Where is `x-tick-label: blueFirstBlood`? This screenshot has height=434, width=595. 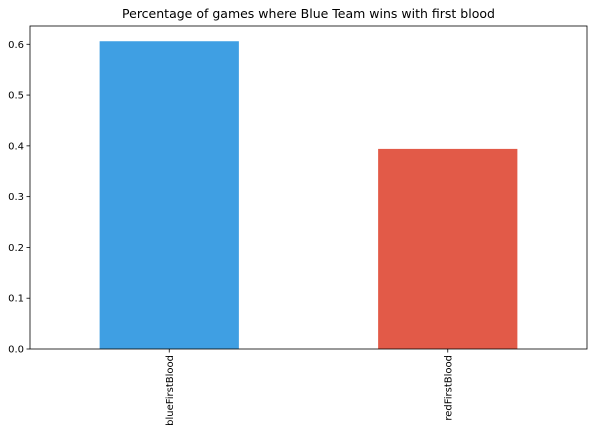 x-tick-label: blueFirstBlood is located at coordinates (170, 390).